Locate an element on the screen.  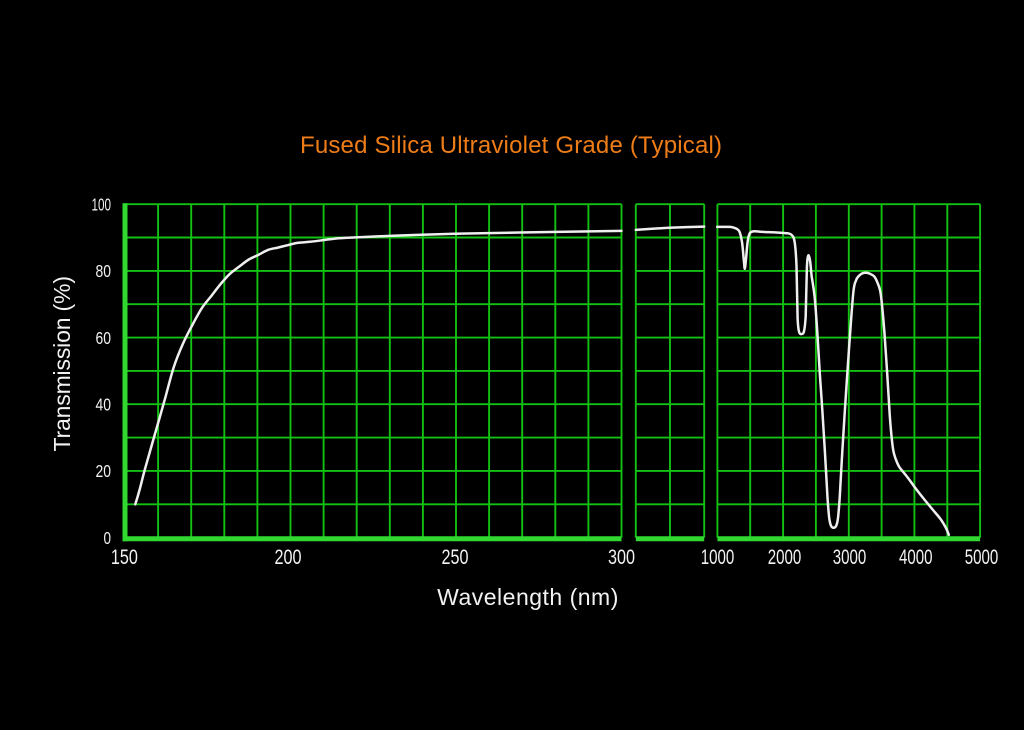
svg-text: 2000 is located at coordinates (785, 557).